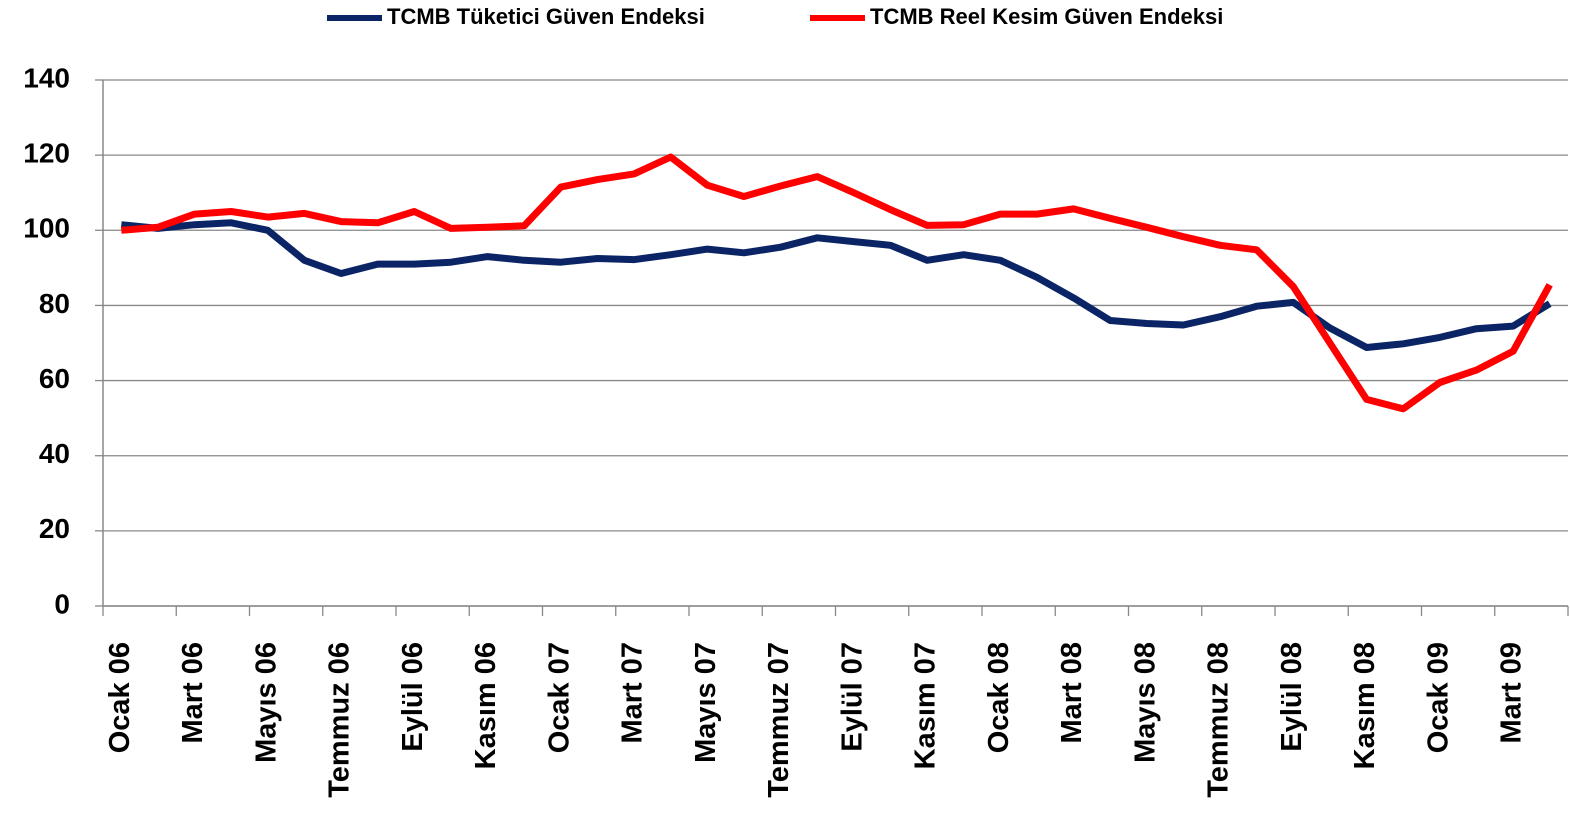 This screenshot has width=1570, height=822. Describe the element at coordinates (54, 303) in the screenshot. I see `y-tick-label: 80` at that location.